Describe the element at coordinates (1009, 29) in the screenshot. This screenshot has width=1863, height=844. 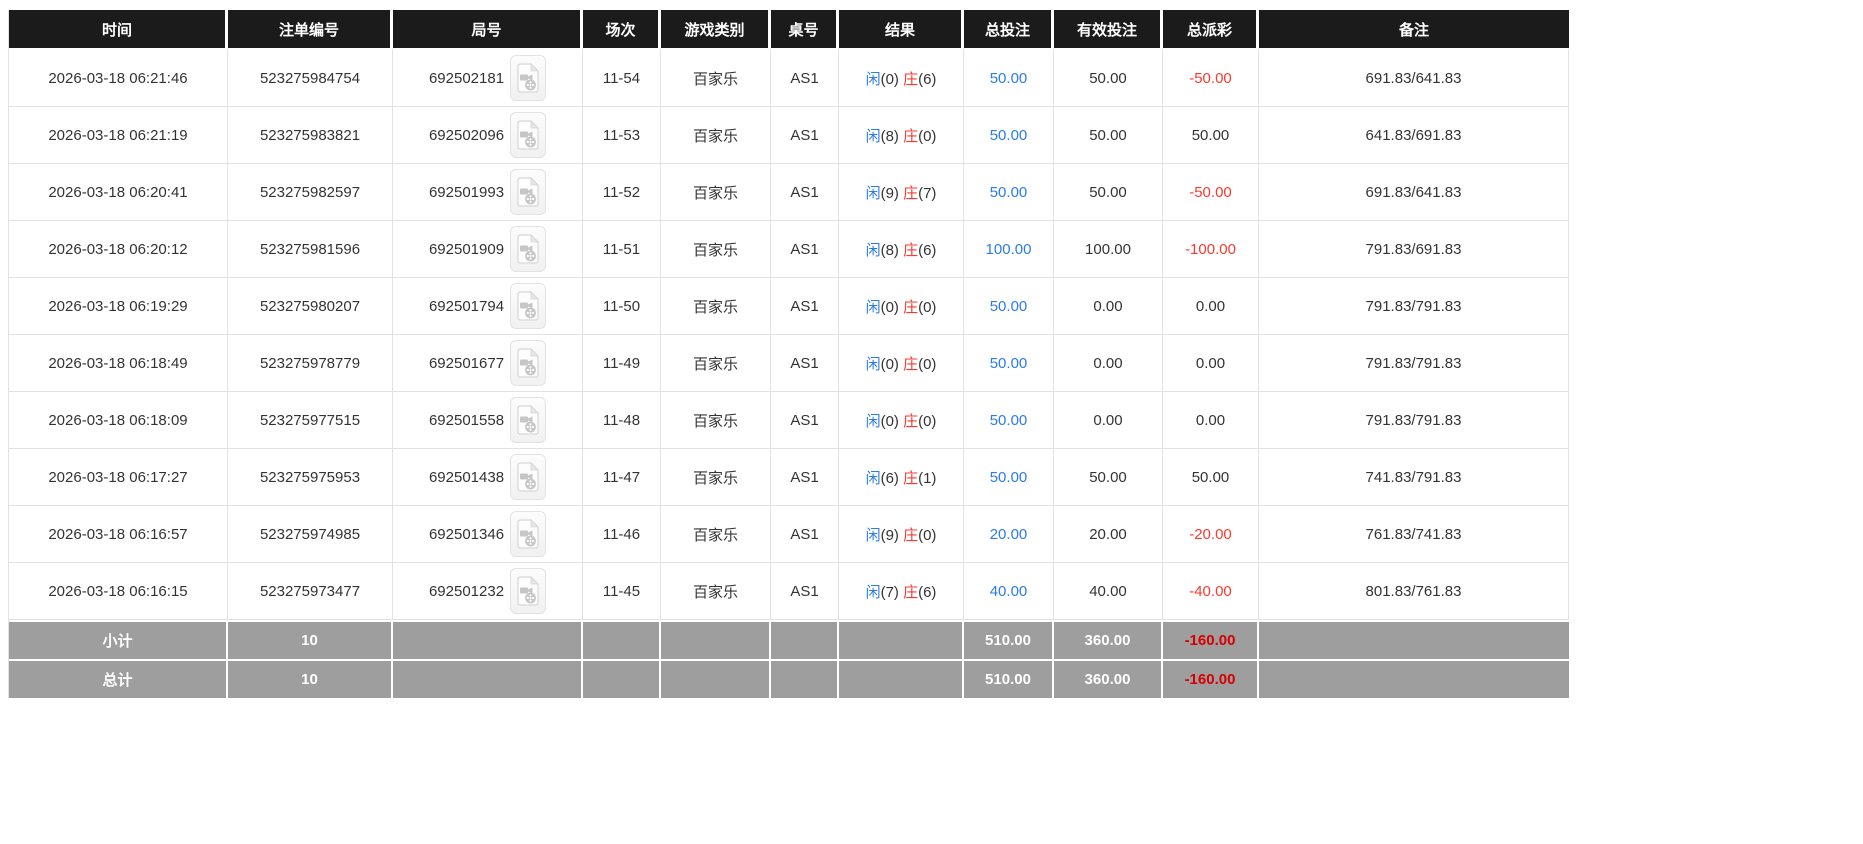
I see `column-header-total-bet: 总投注` at that location.